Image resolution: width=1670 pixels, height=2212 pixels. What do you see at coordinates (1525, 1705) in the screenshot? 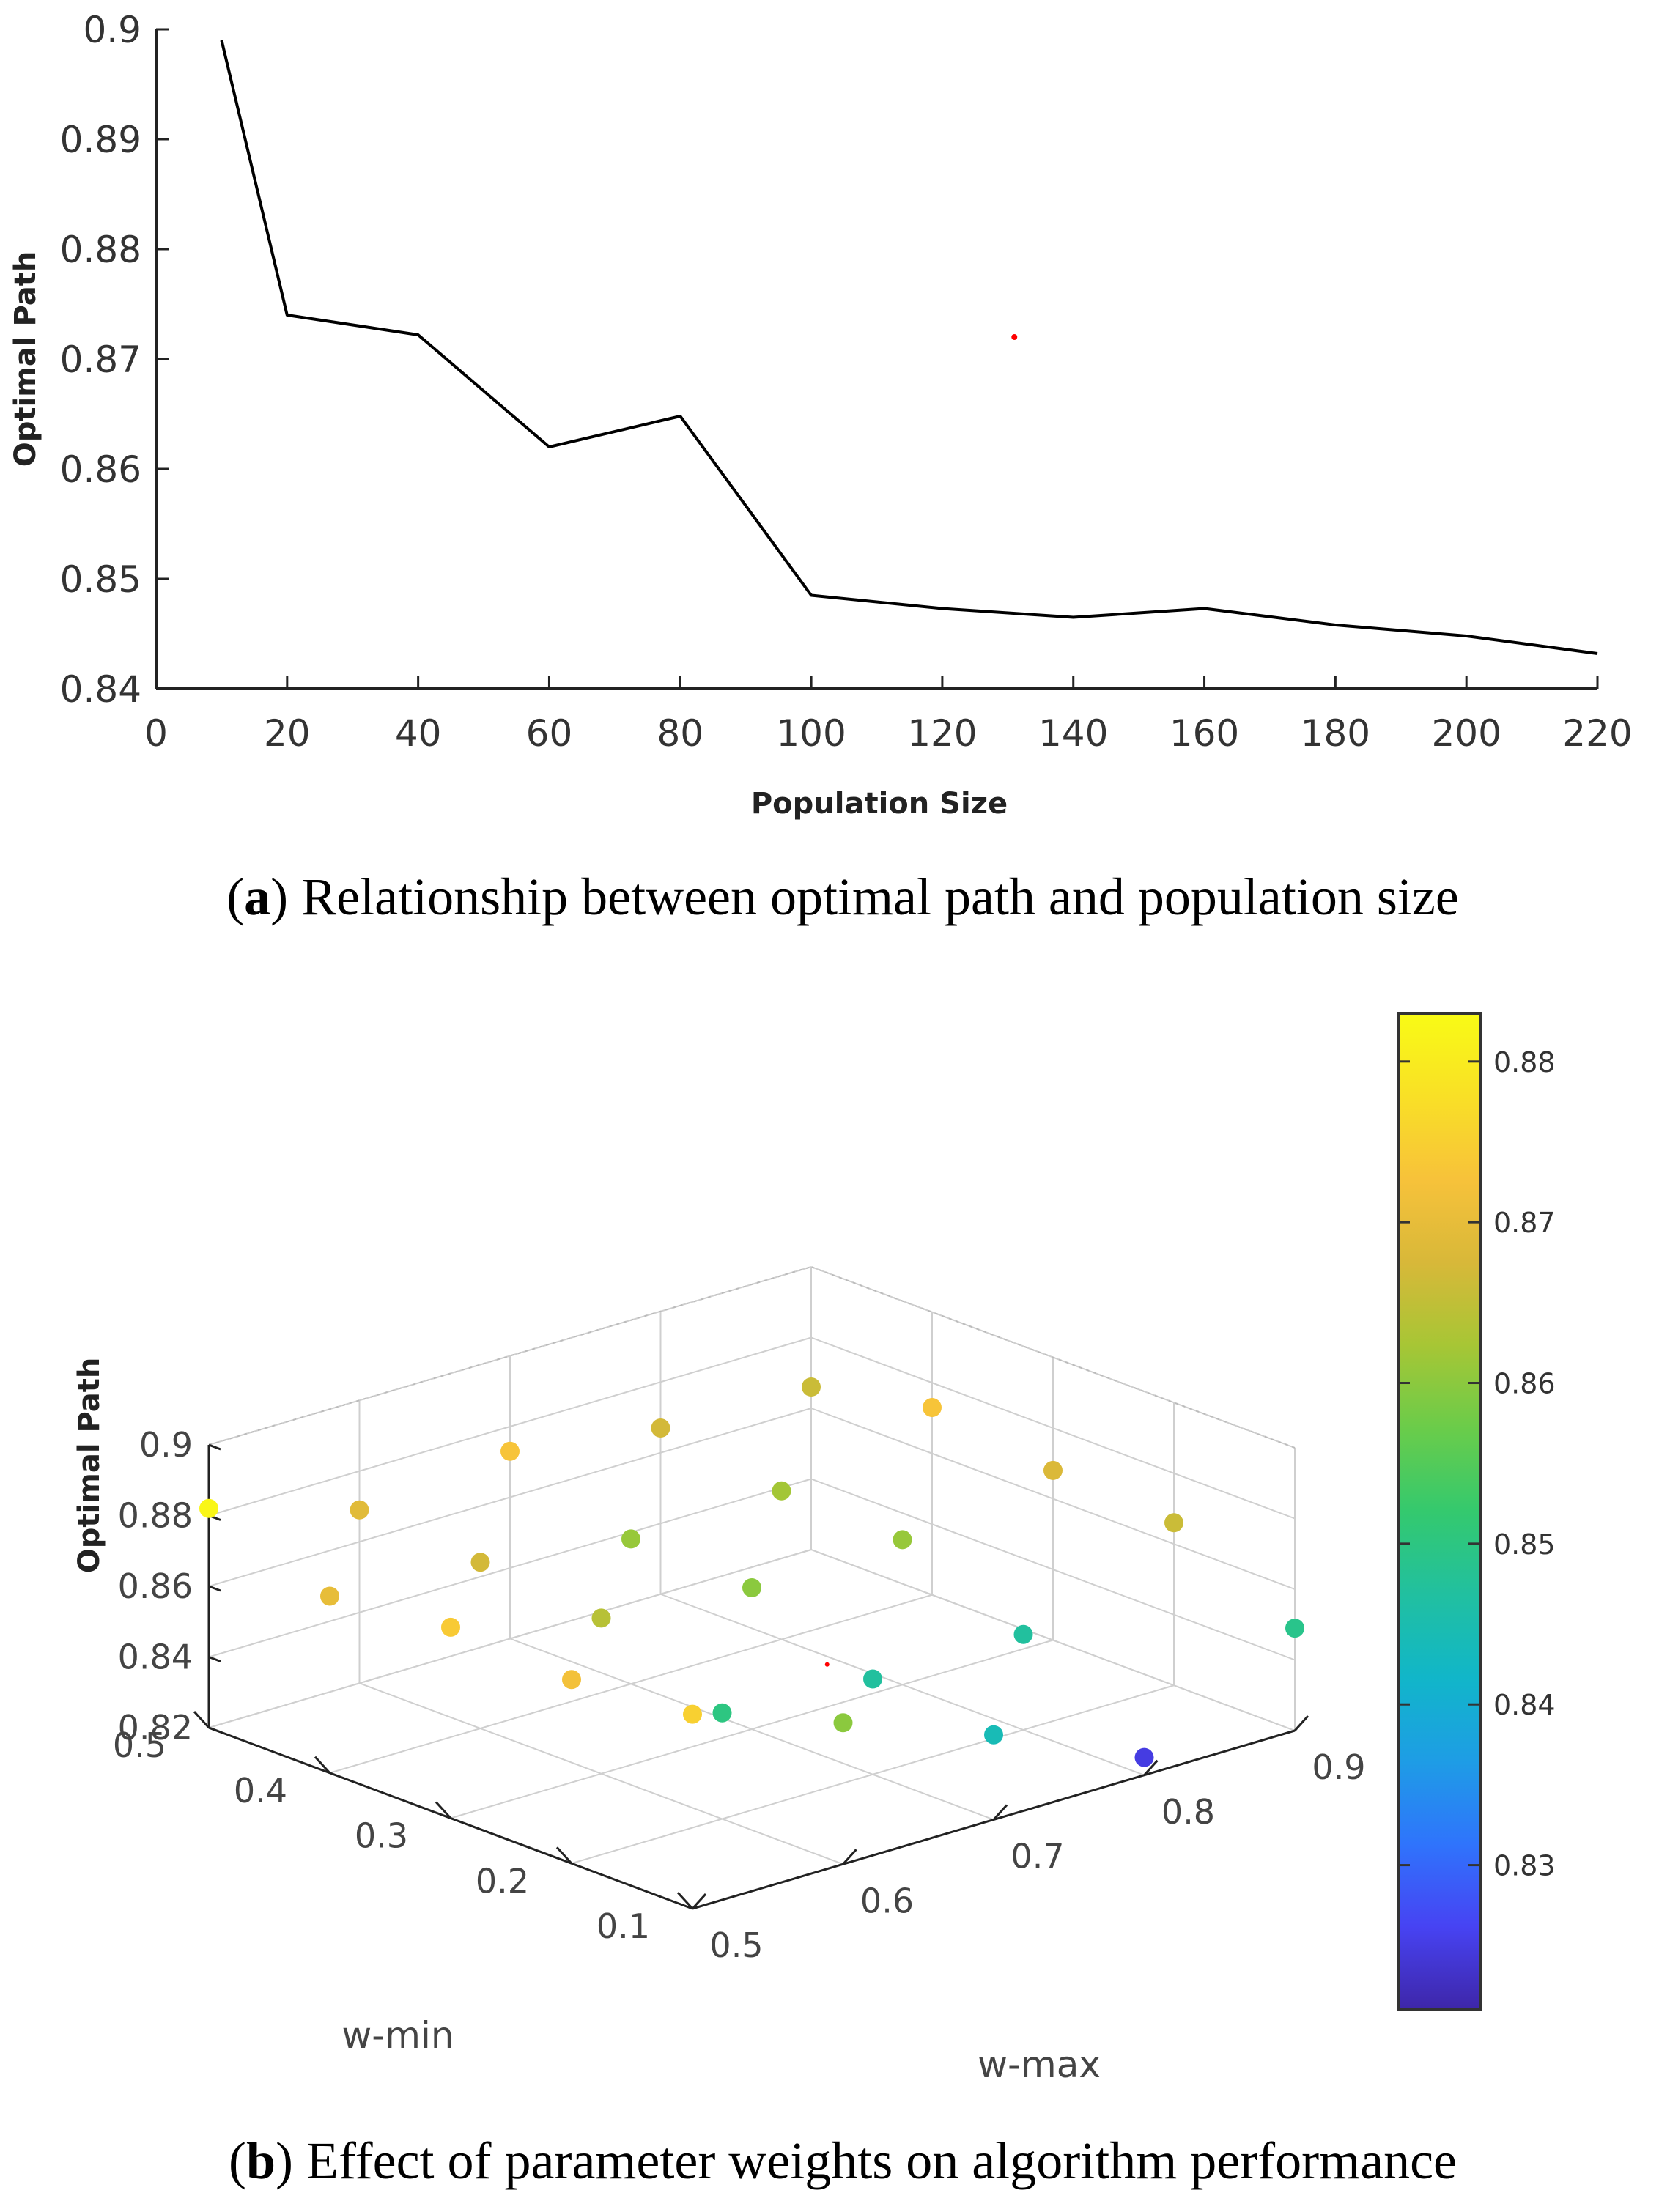
I see `colorbar-tick-label: 0.84` at bounding box center [1525, 1705].